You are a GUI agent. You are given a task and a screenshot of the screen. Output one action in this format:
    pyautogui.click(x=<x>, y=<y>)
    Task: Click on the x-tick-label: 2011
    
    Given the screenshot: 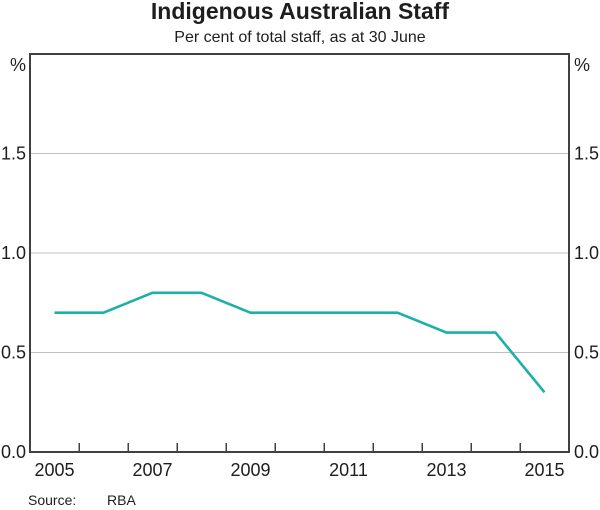 What is the action you would take?
    pyautogui.click(x=348, y=470)
    